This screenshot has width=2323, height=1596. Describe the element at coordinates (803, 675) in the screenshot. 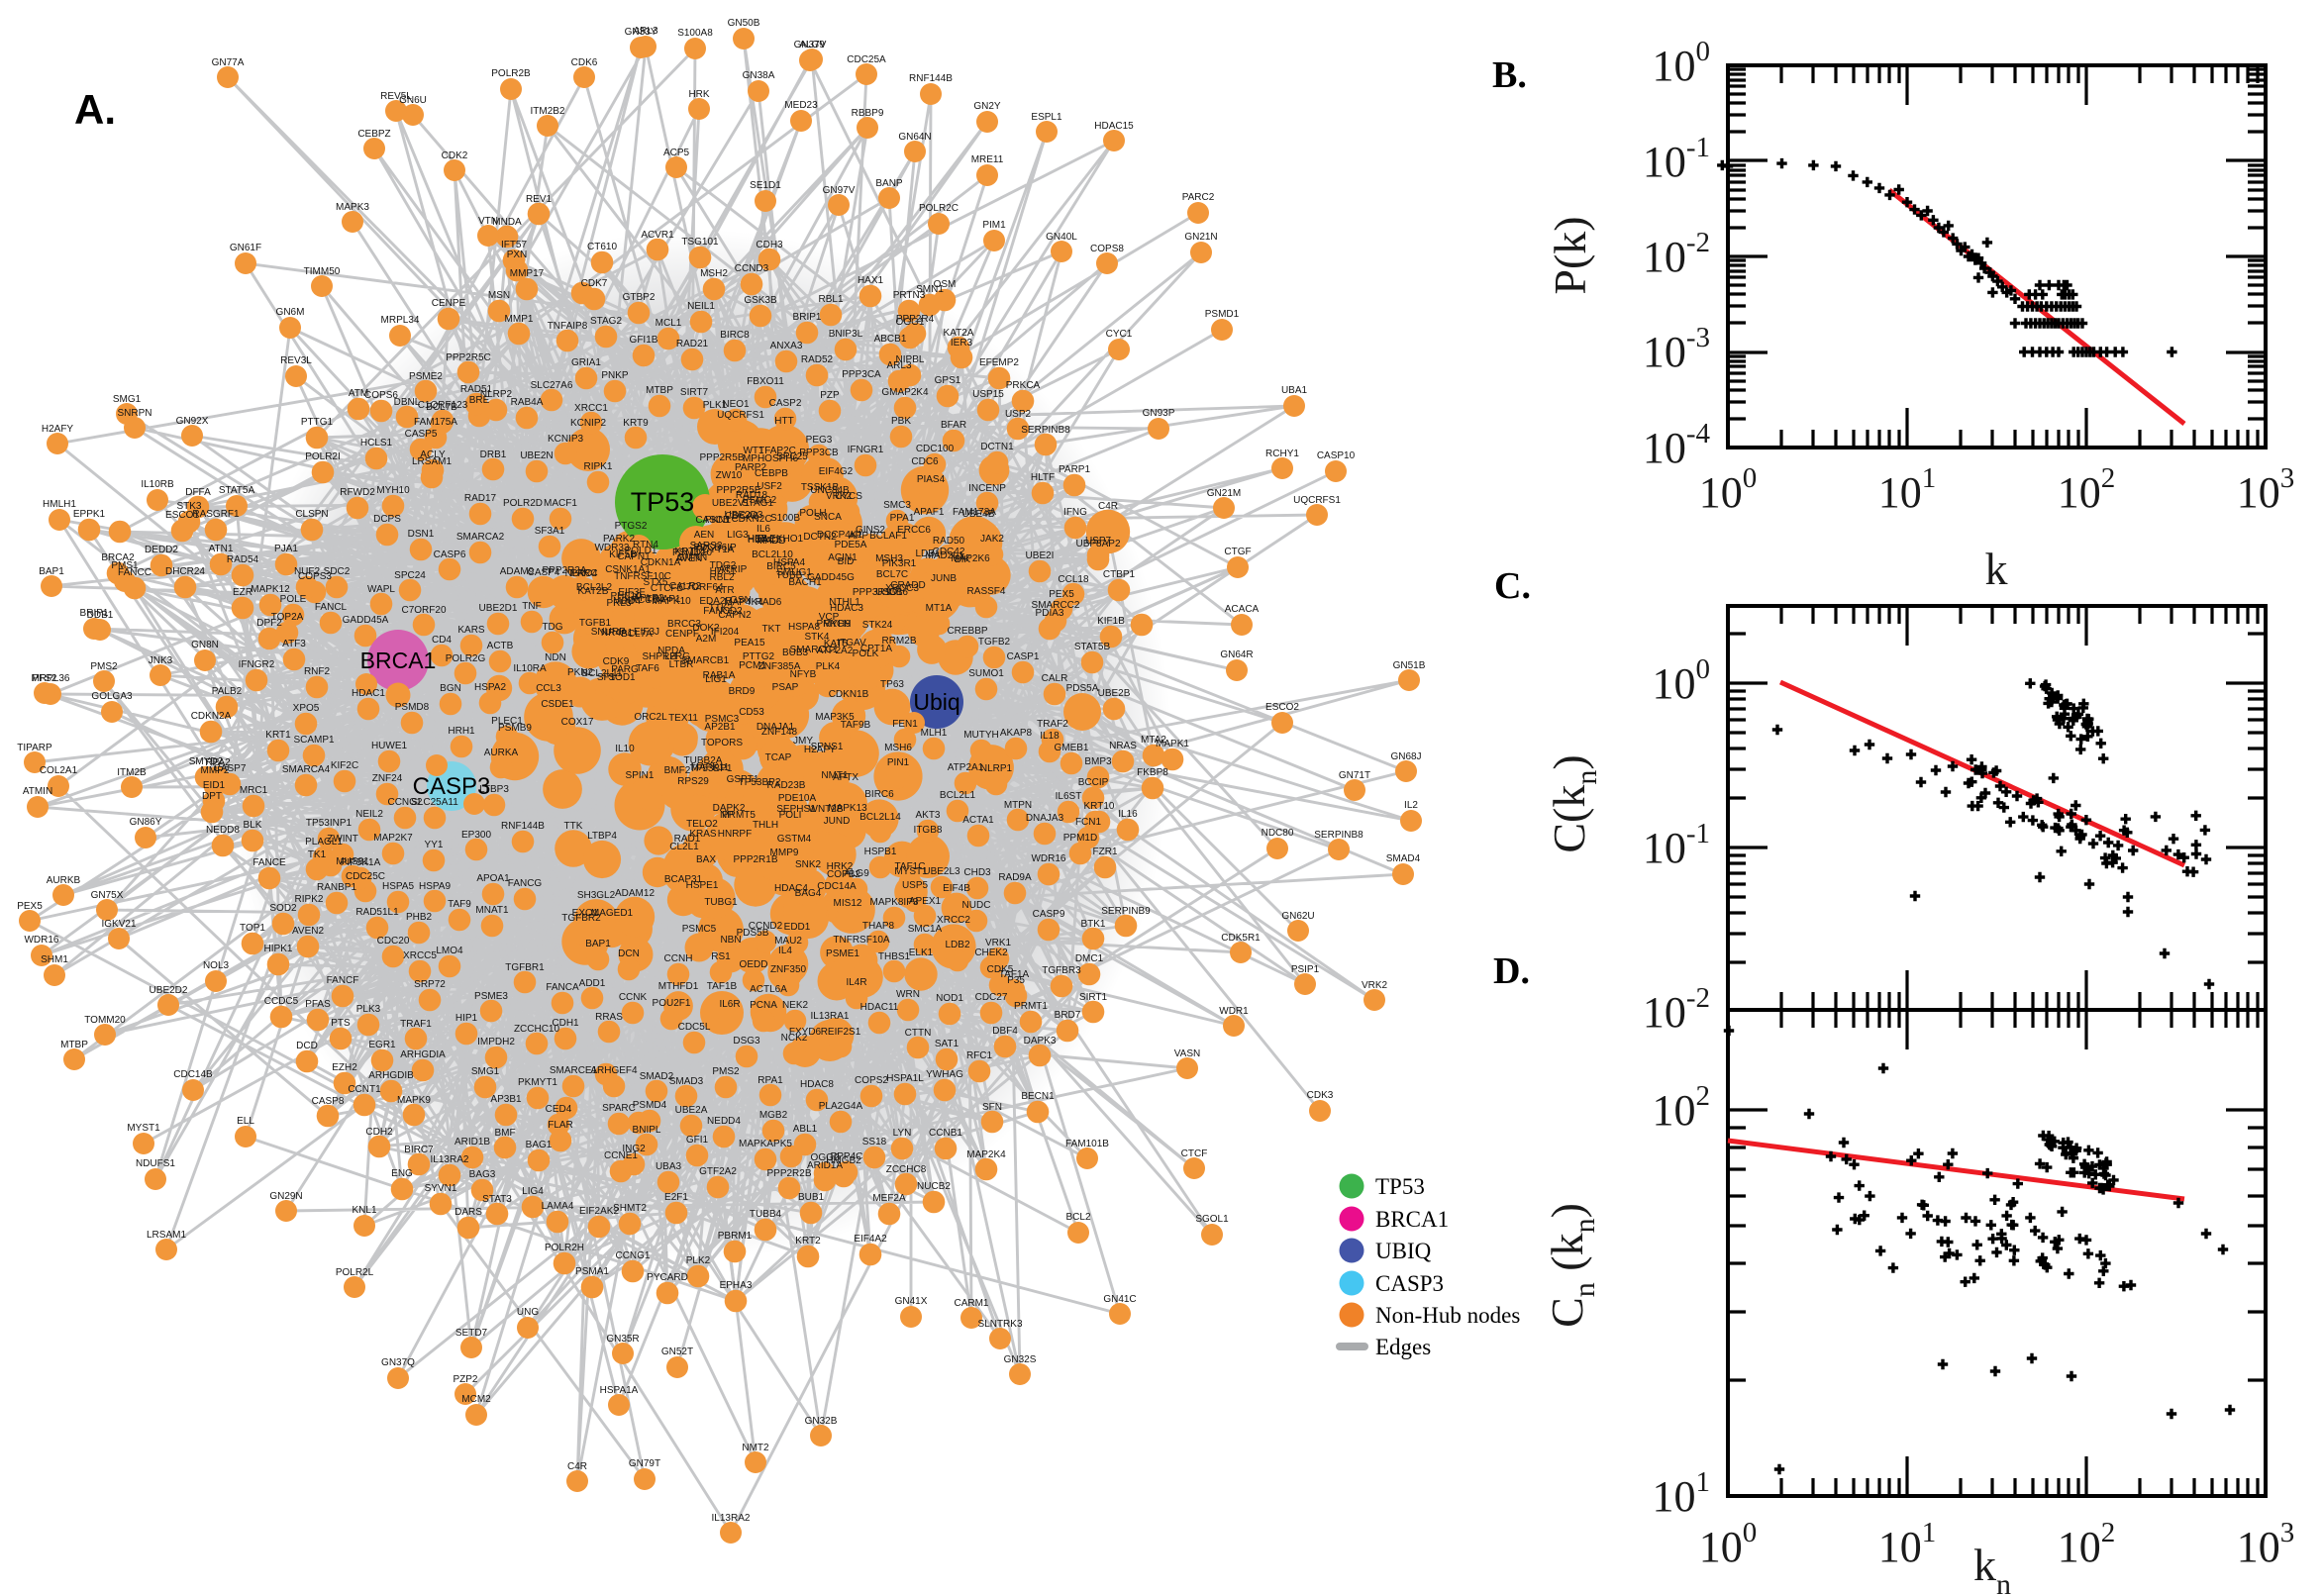

I see `svg-text: NFYB` at that location.